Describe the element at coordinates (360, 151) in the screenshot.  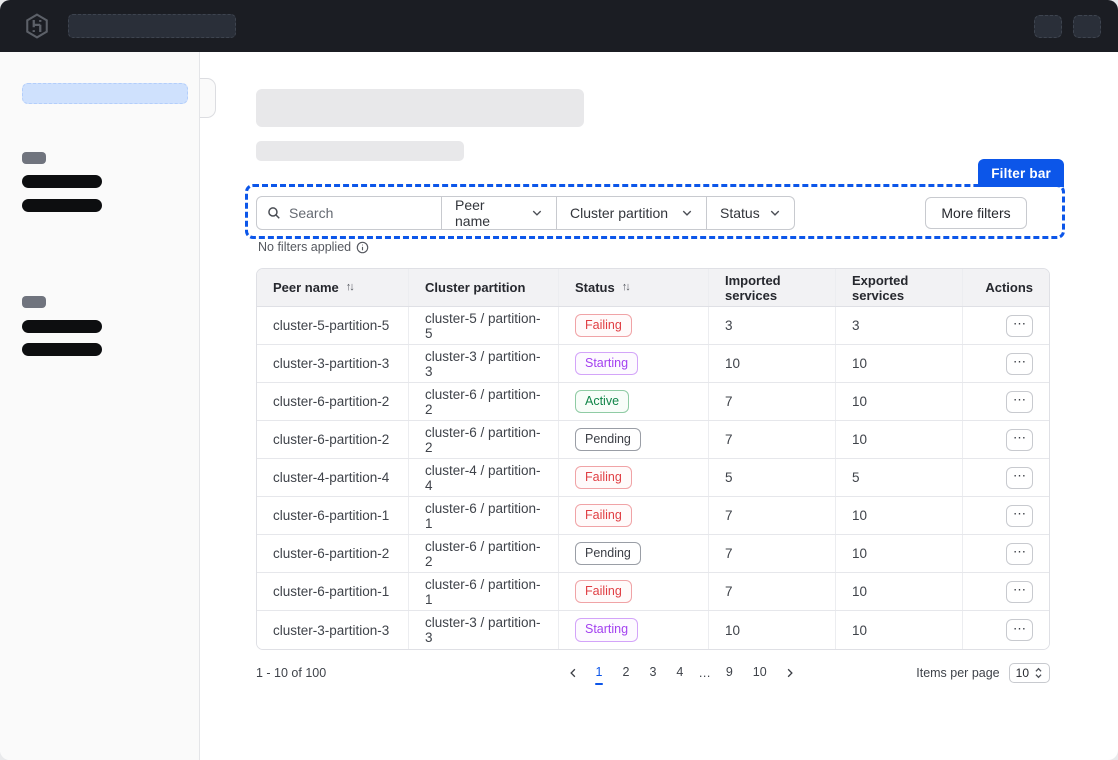
I see `page-subtitle-skeleton` at that location.